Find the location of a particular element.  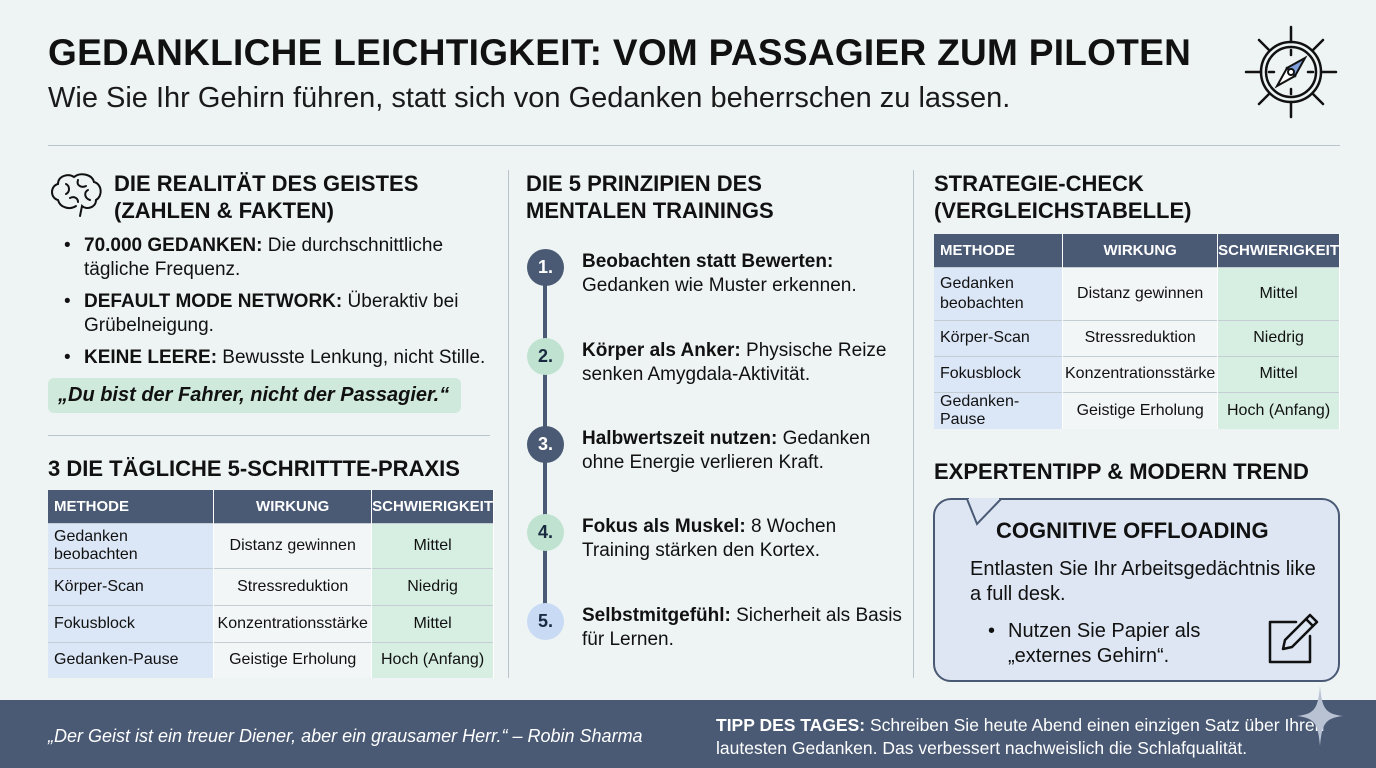

step-number-badge: 4. is located at coordinates (545, 532).